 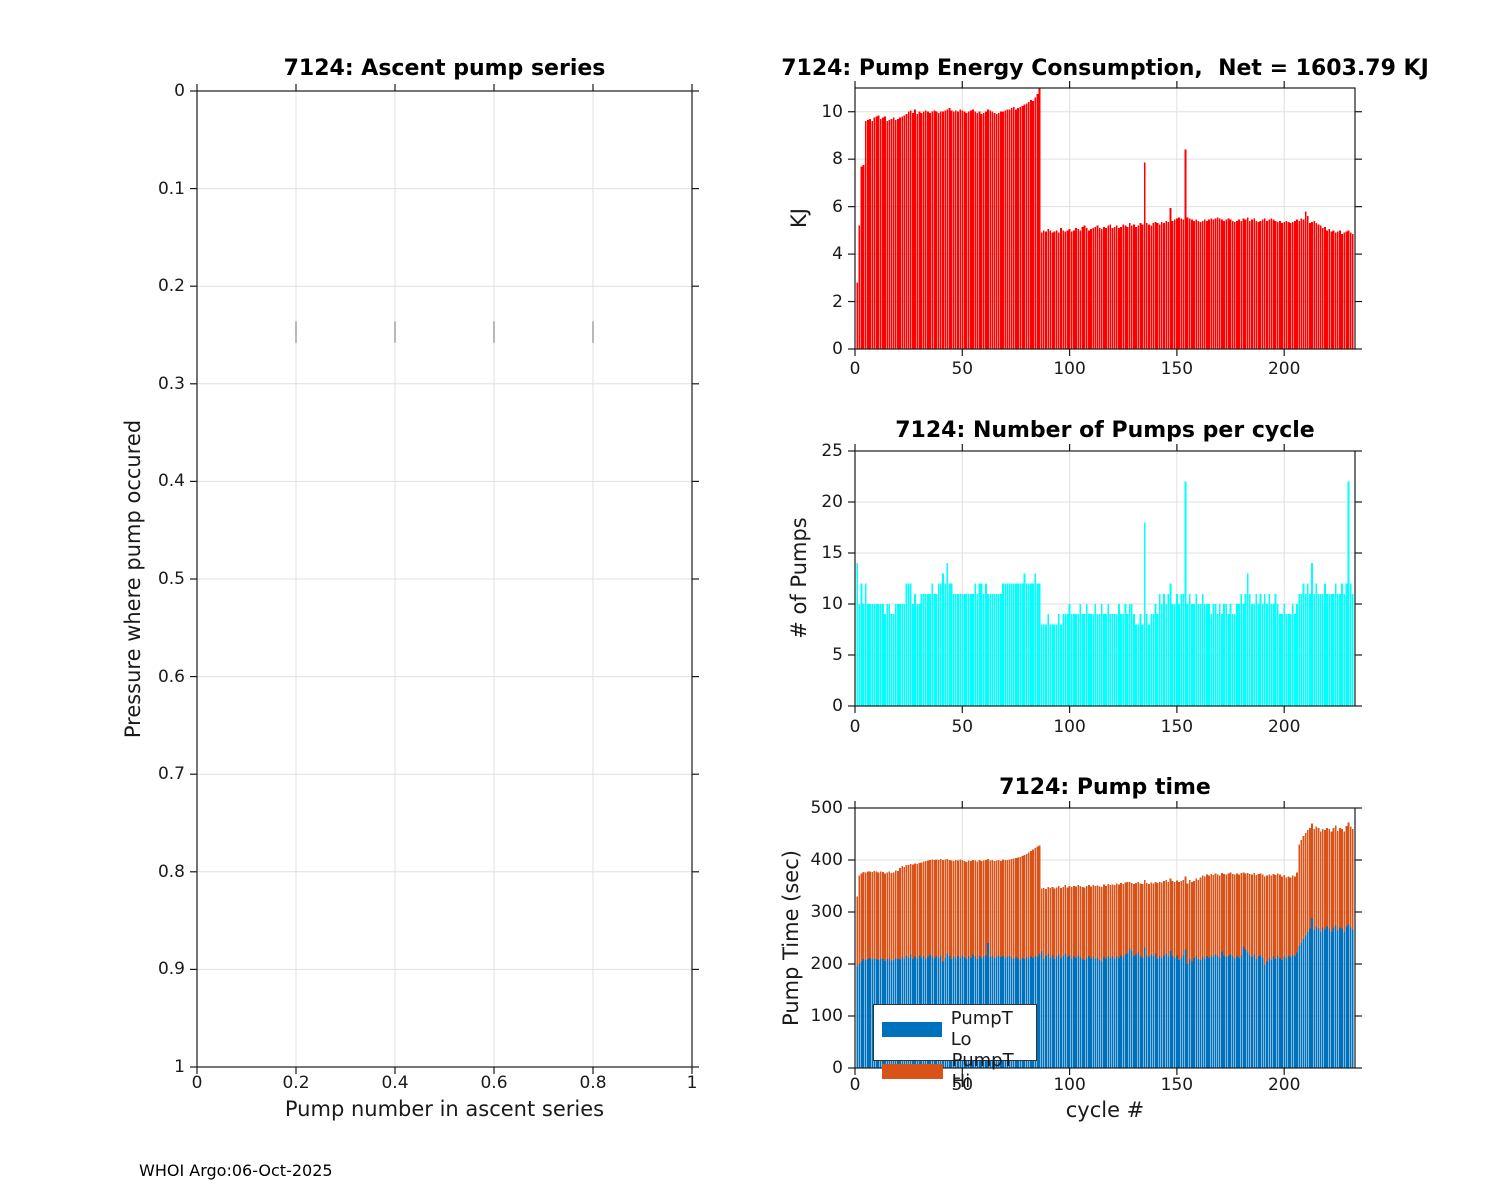 I want to click on y-tick-label: 0.4, so click(x=171, y=481).